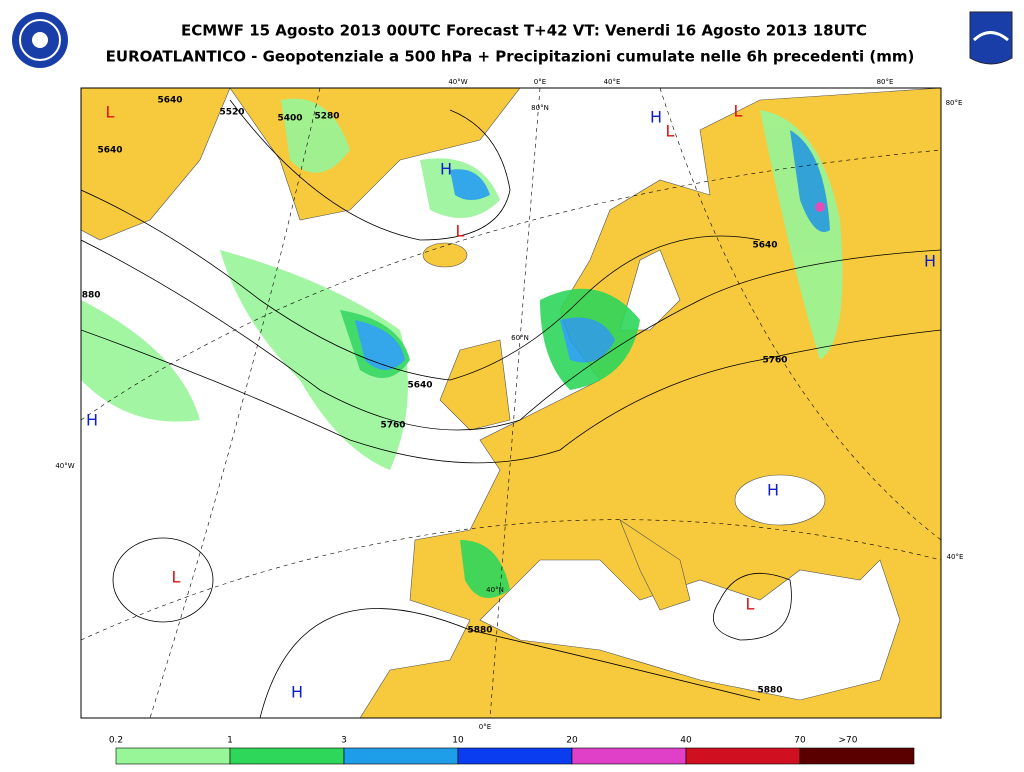 The height and width of the screenshot is (772, 1024). I want to click on legend-label: 1, so click(230, 741).